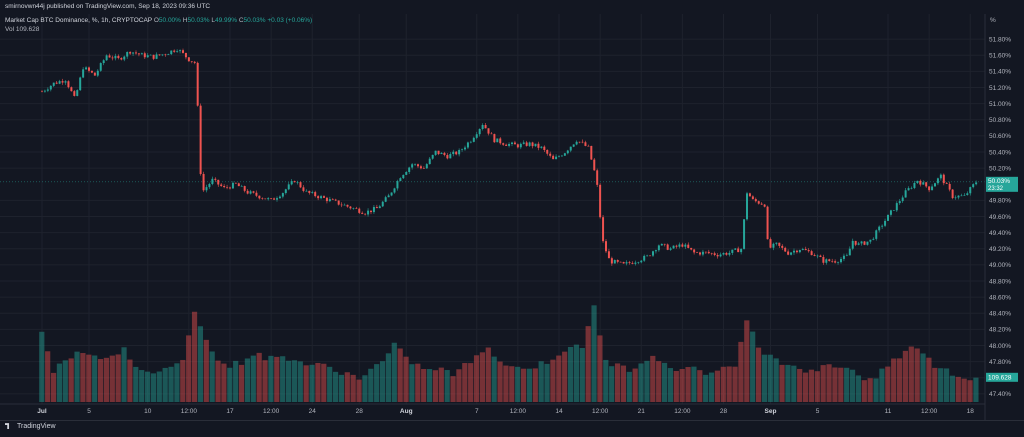 The image size is (1024, 437). What do you see at coordinates (22, 29) in the screenshot?
I see `volume-legend: Vol 109.628` at bounding box center [22, 29].